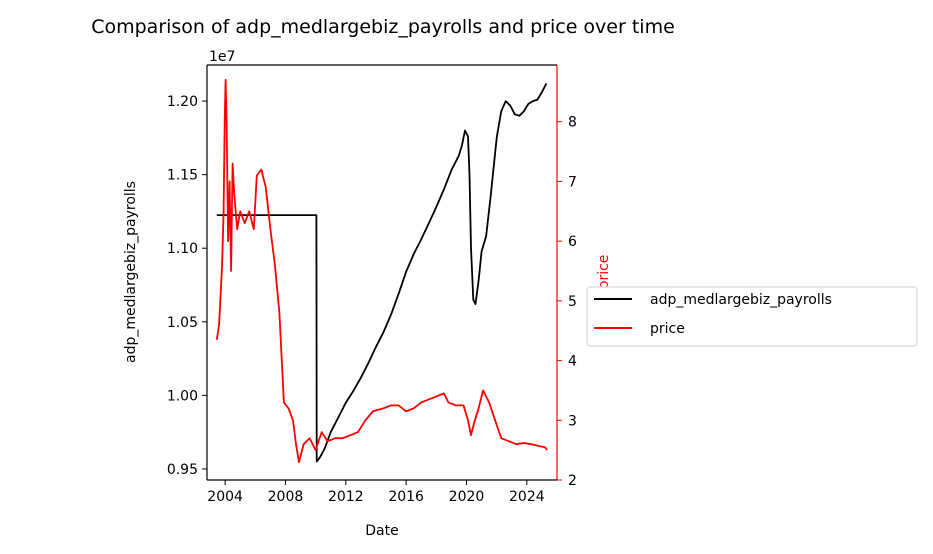 Image resolution: width=933 pixels, height=554 pixels. What do you see at coordinates (376, 492) in the screenshot?
I see `x-axis-ticks: 2004 2008 2012 2016 2020 2024` at bounding box center [376, 492].